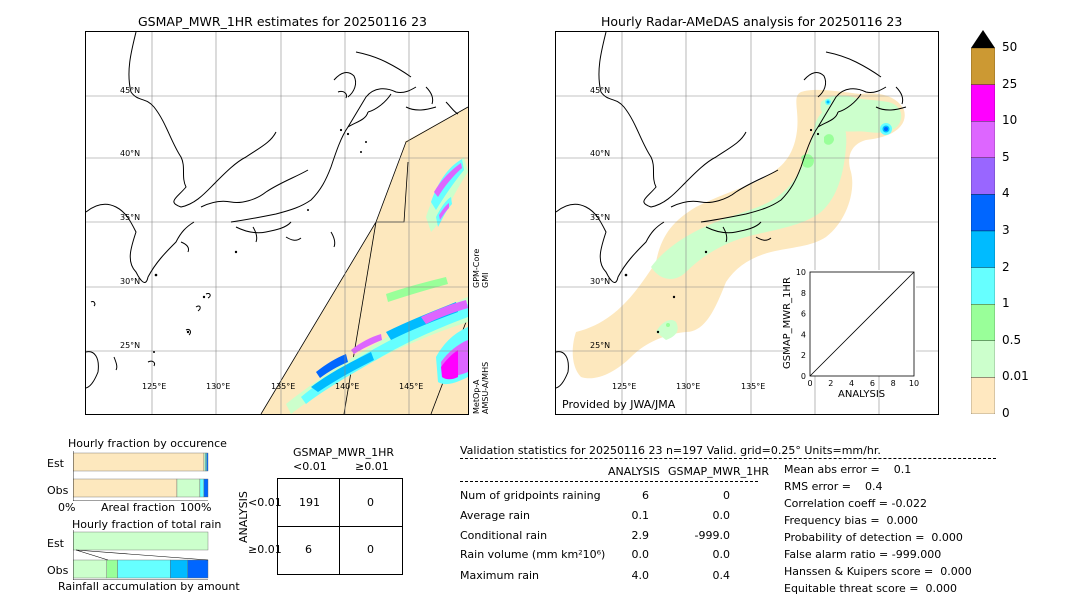 This screenshot has height=612, width=1080. What do you see at coordinates (787, 323) in the screenshot?
I see `inset-ylabel: GSMAP_MWR_1HR` at bounding box center [787, 323].